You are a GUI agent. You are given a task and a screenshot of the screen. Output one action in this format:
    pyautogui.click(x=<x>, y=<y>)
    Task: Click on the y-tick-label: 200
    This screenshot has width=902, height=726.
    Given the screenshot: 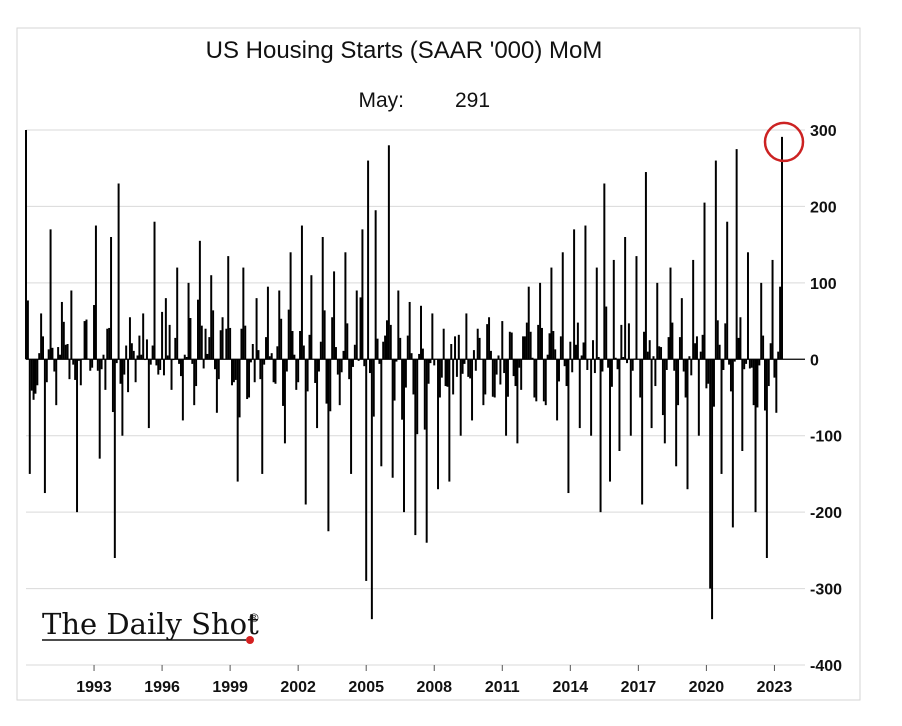 What is the action you would take?
    pyautogui.click(x=823, y=207)
    